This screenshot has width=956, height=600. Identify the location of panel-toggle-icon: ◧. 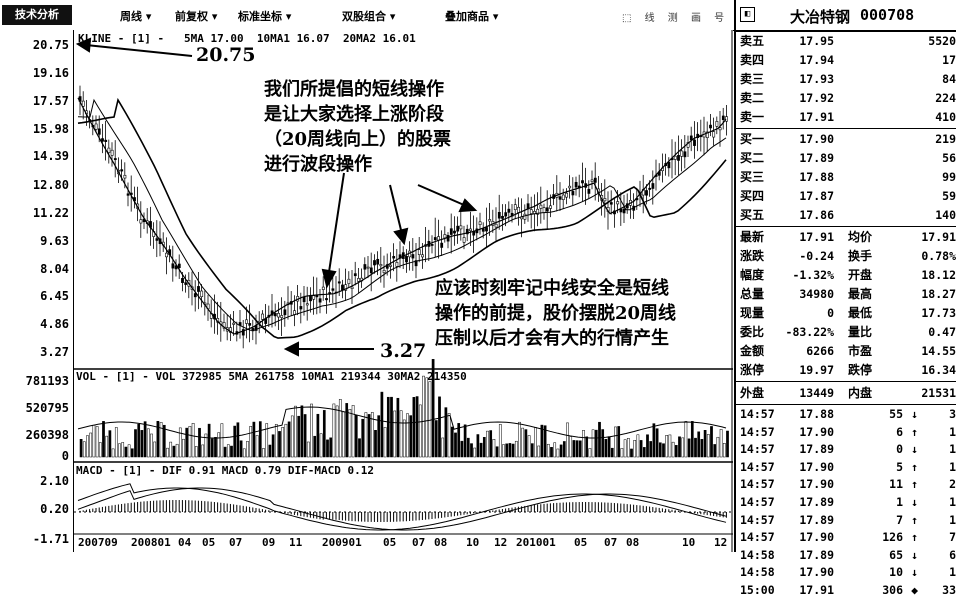
(747, 14).